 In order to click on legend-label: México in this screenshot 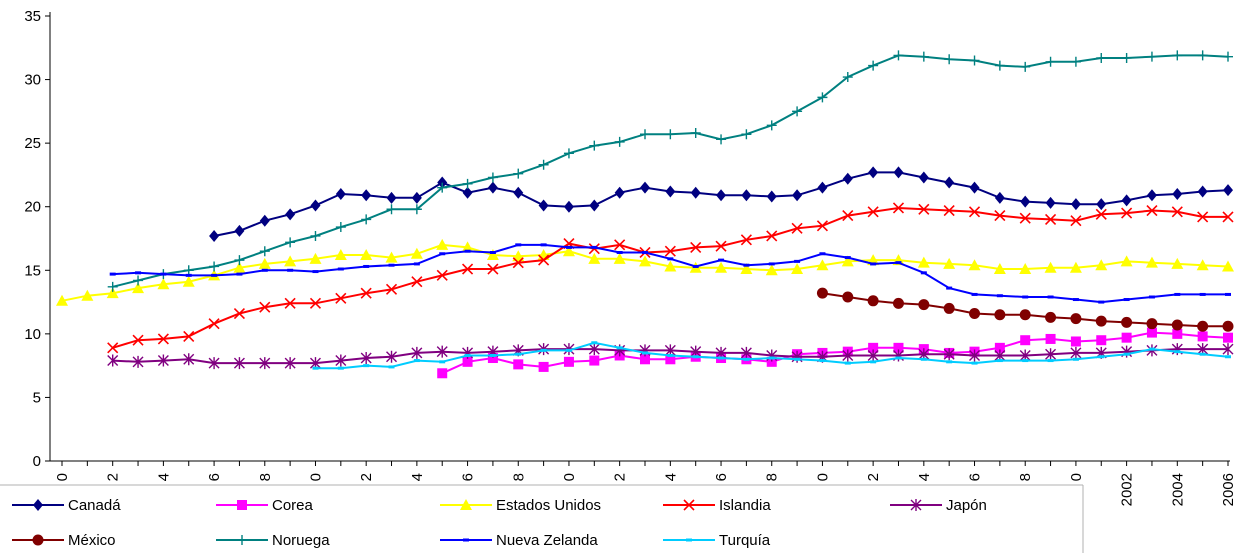, I will do `click(92, 540)`.